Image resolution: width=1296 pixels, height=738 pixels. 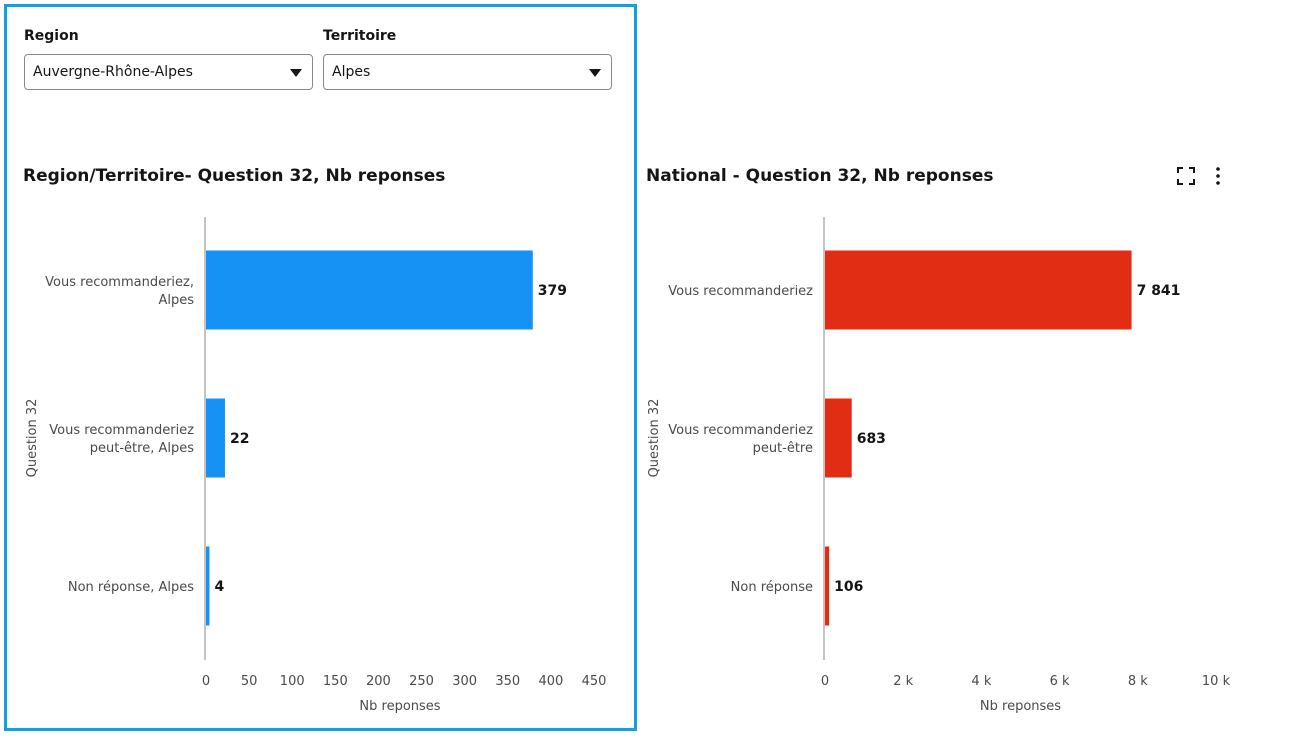 What do you see at coordinates (772, 587) in the screenshot?
I see `national-category-label-3: Non réponse` at bounding box center [772, 587].